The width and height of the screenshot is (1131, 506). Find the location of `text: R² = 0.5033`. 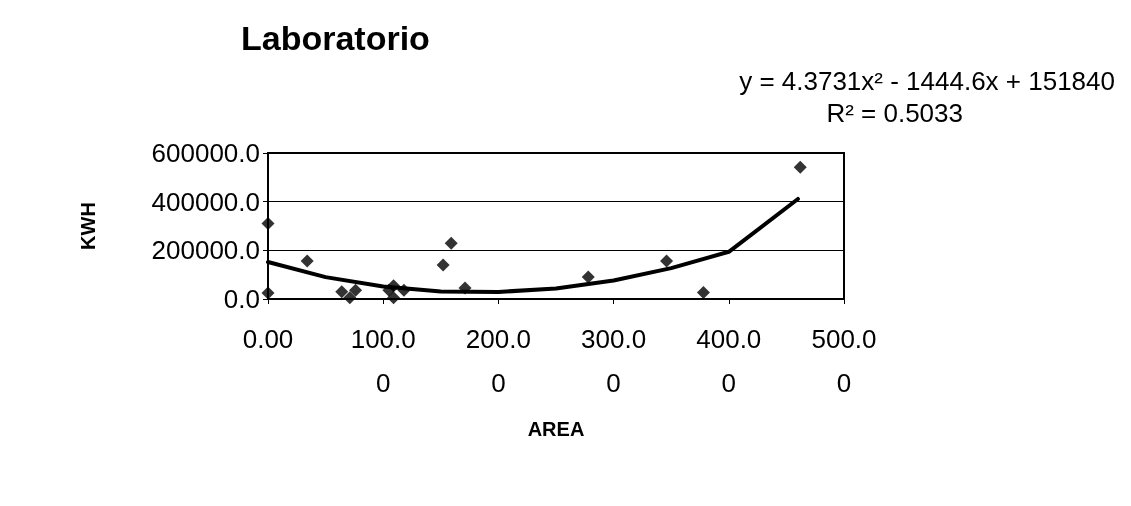

text: R² = 0.5033 is located at coordinates (894, 113).